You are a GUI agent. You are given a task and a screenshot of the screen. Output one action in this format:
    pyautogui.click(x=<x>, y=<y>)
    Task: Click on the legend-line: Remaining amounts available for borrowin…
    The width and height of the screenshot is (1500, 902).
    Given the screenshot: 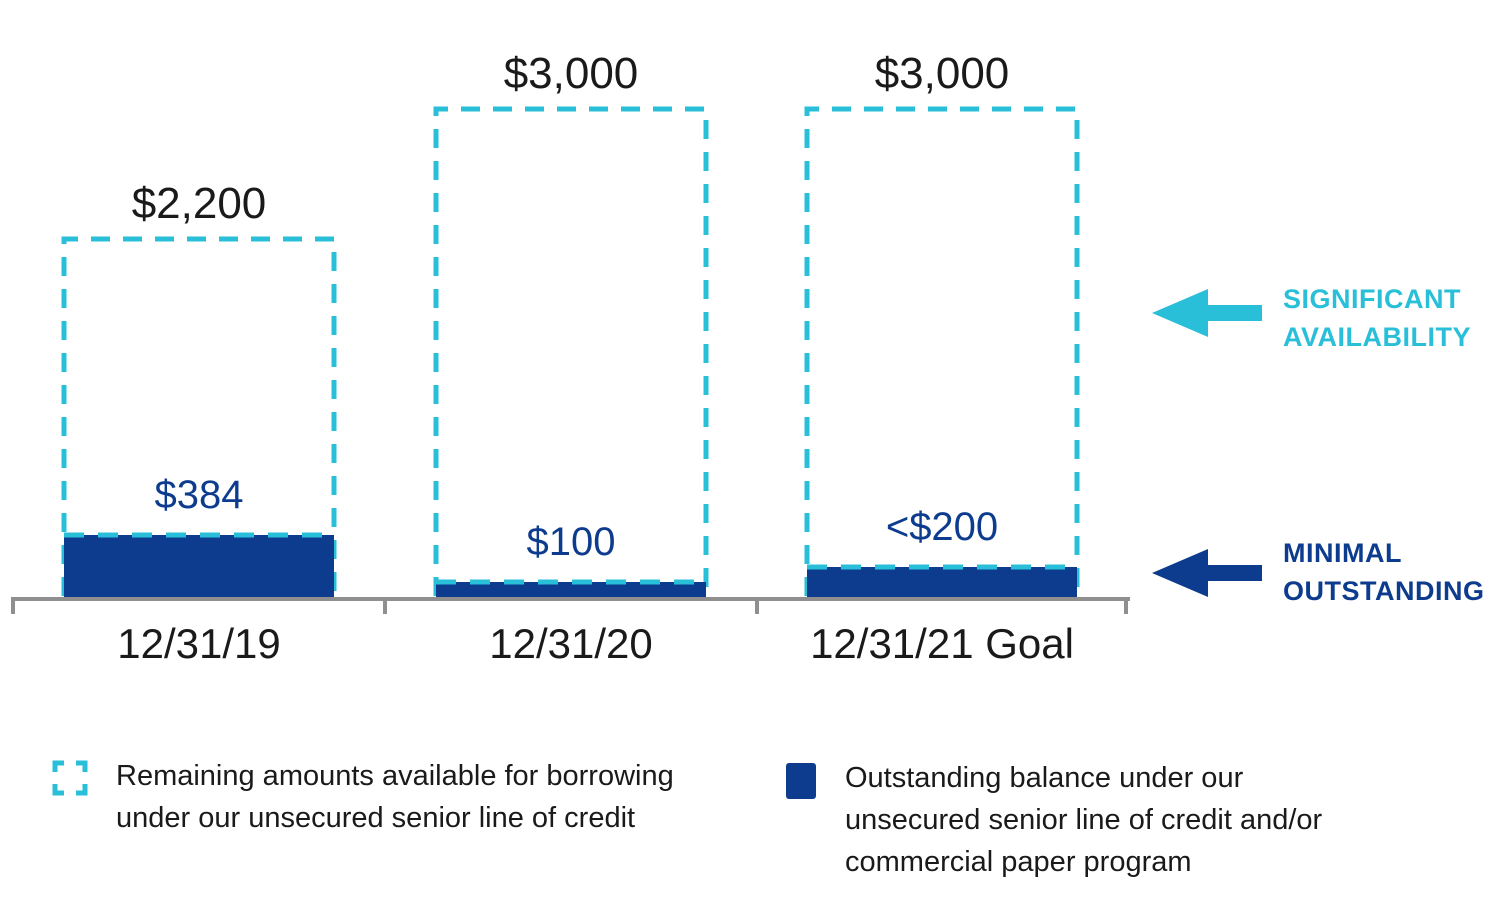 What is the action you would take?
    pyautogui.click(x=395, y=776)
    